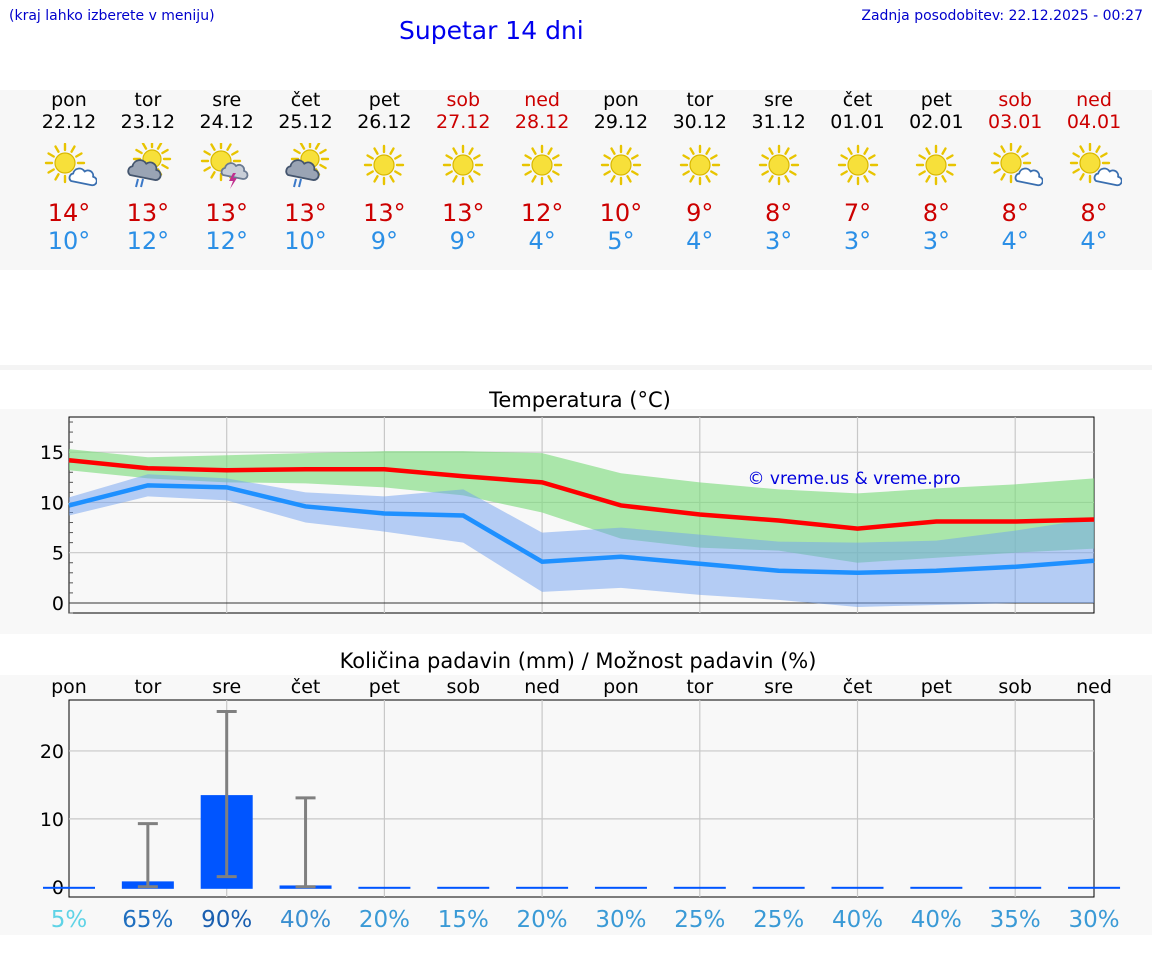 The image size is (1152, 975). Describe the element at coordinates (542, 122) in the screenshot. I see `day-date: 28.12` at that location.